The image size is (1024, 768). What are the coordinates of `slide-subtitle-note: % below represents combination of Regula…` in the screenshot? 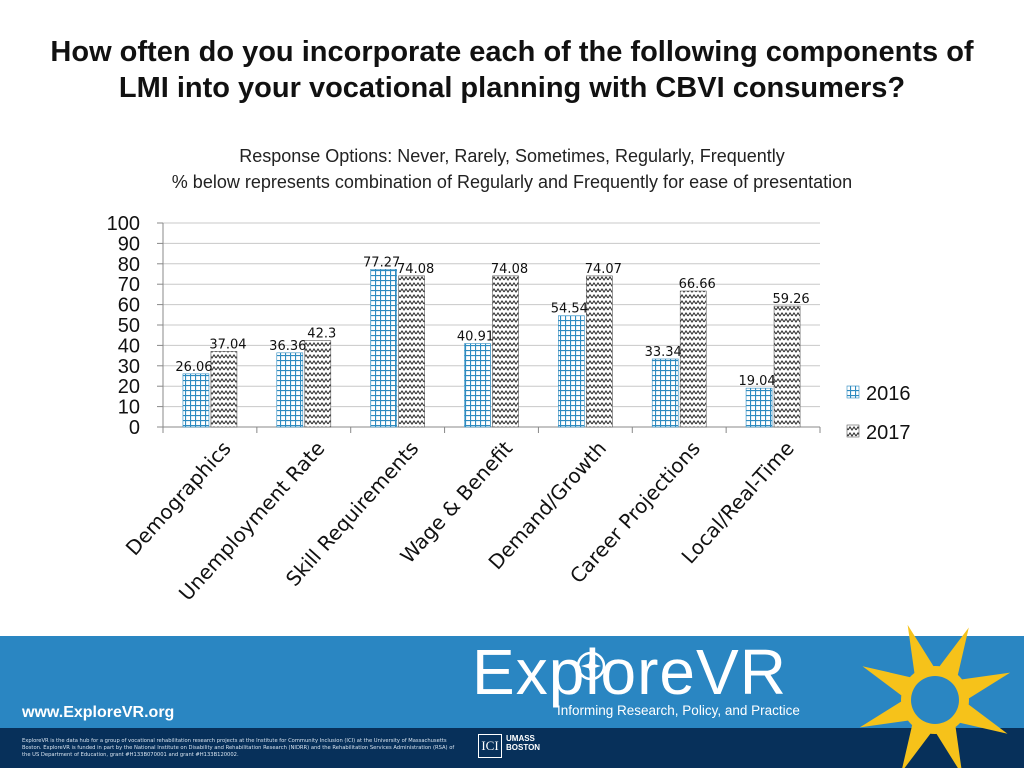 It's located at (512, 182).